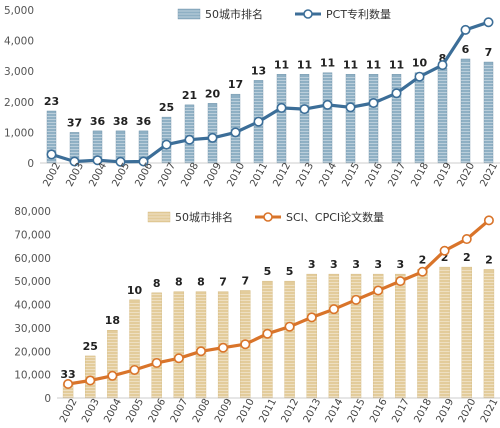  I want to click on chart2-legend-label: SCI、CPCI论文数量, so click(335, 217).